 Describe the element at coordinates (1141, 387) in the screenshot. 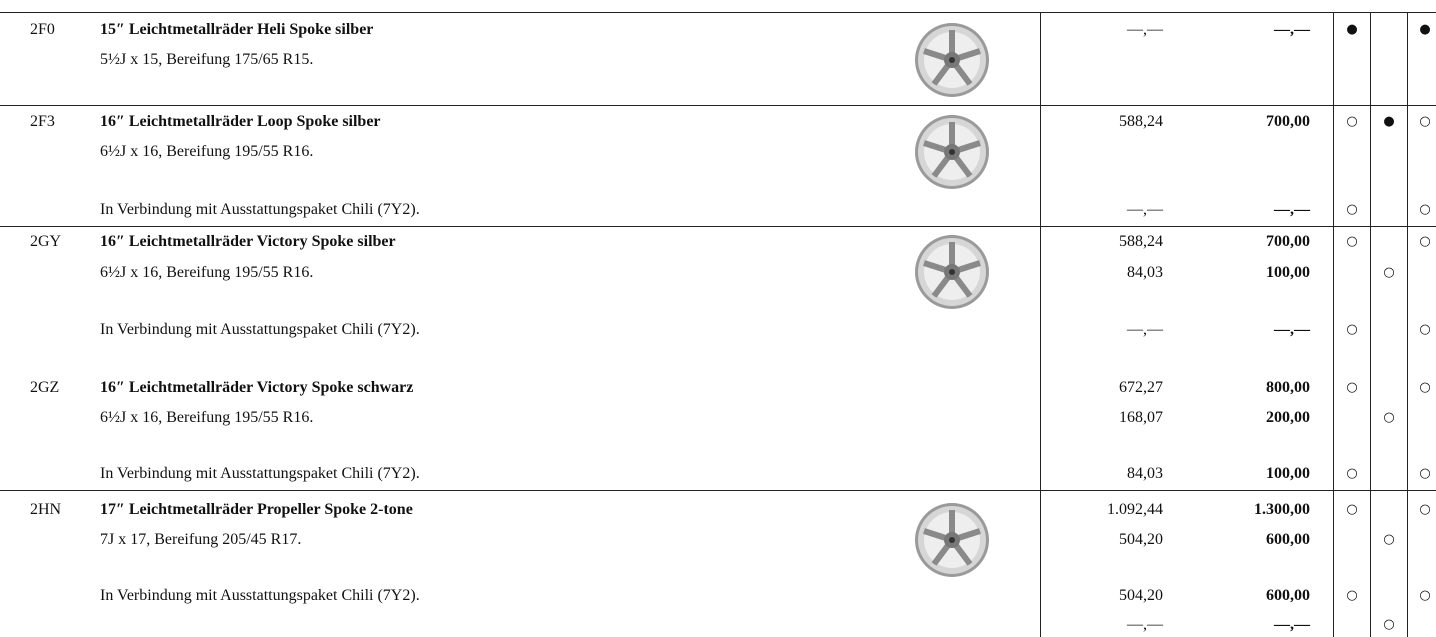

I see `net-price: 672,27` at that location.